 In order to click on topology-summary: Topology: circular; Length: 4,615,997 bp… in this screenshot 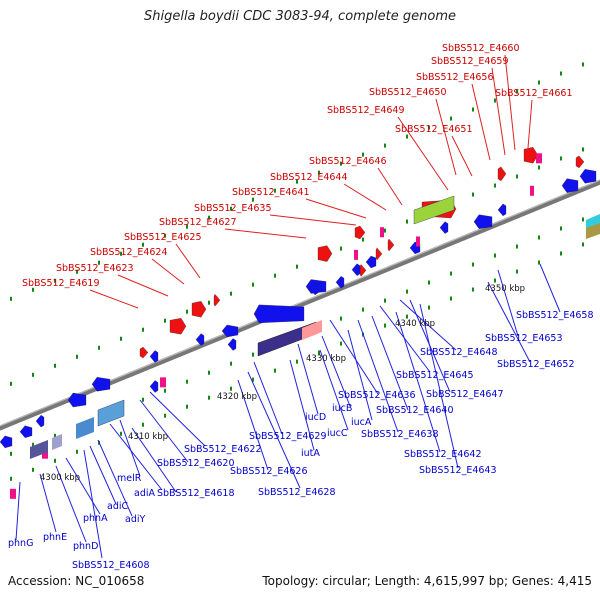, I will do `click(427, 581)`.